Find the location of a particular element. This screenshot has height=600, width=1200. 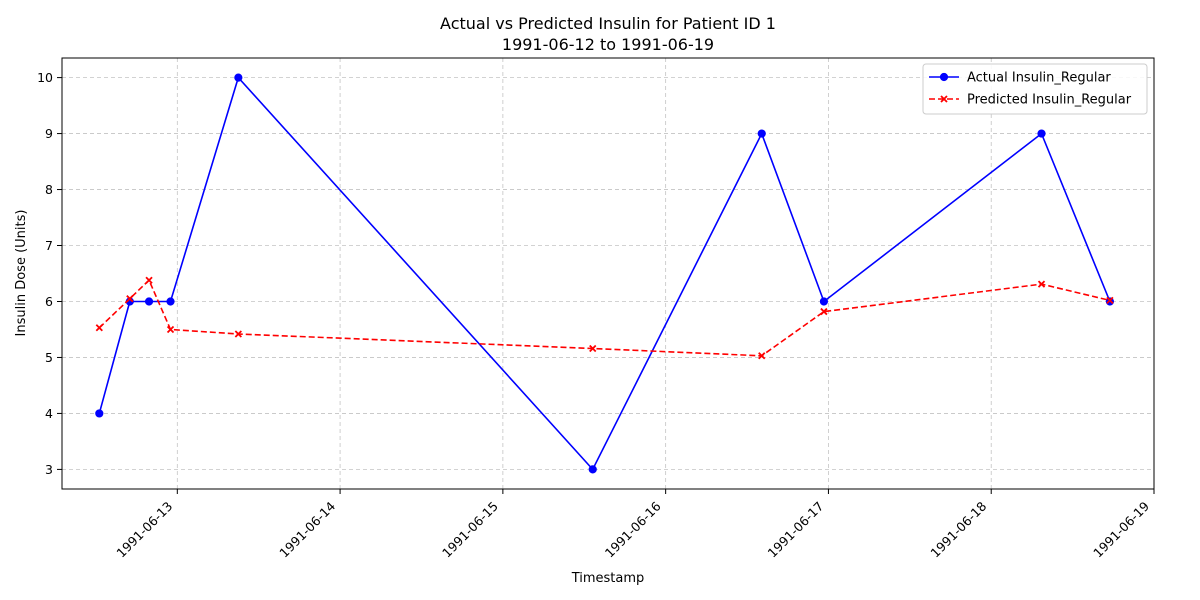

x-tick-label: 1991-06-14 is located at coordinates (307, 529).